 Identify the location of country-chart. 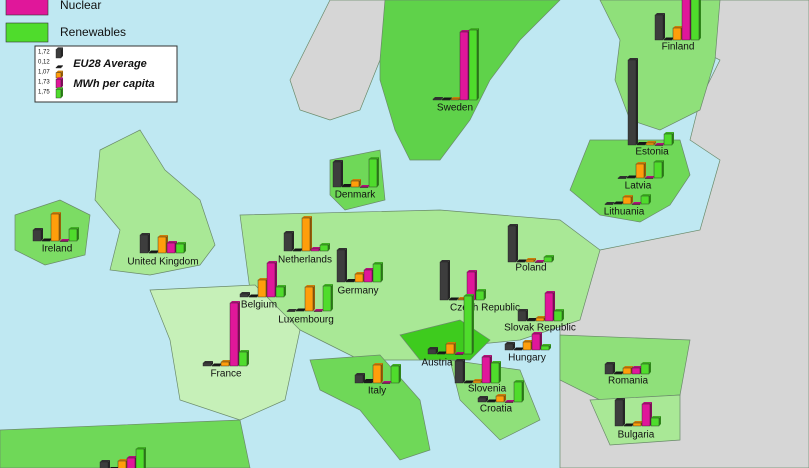
(122, 457).